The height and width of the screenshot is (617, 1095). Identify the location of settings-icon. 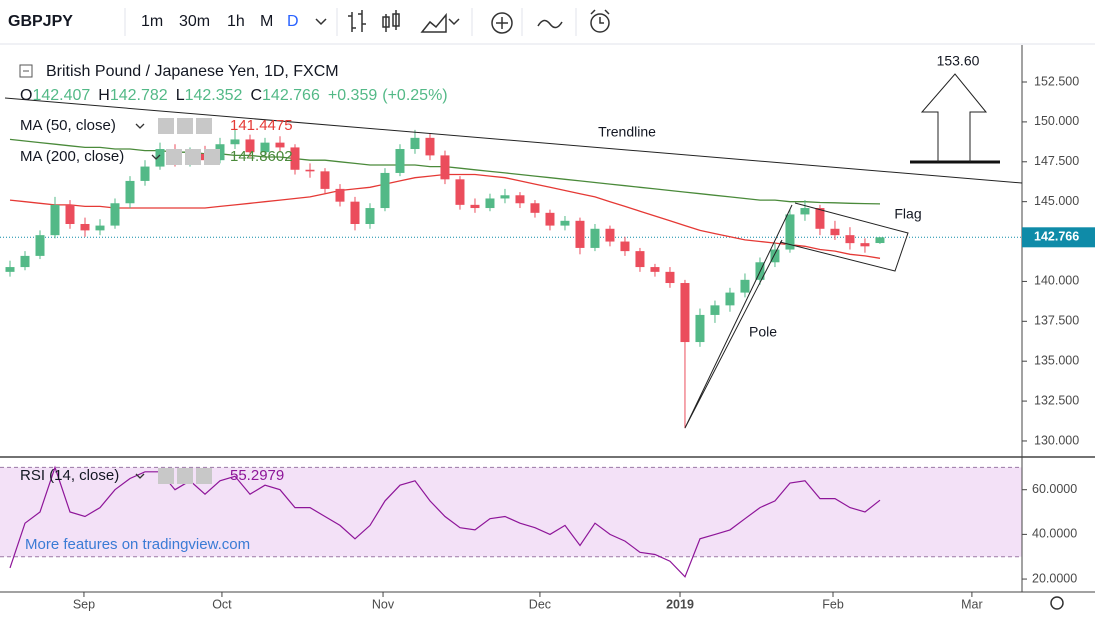
(1057, 603).